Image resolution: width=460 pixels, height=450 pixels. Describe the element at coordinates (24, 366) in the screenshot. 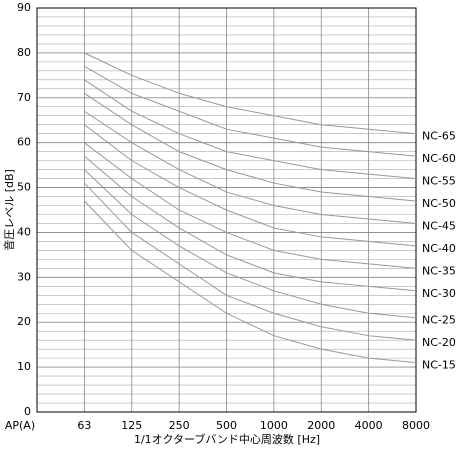

I see `y-tick-label: 10` at that location.